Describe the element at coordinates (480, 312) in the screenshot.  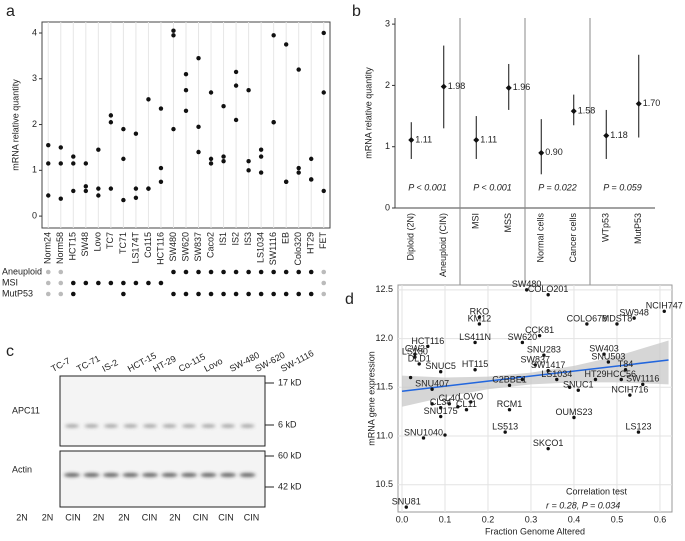
I see `point-label: RKO` at that location.